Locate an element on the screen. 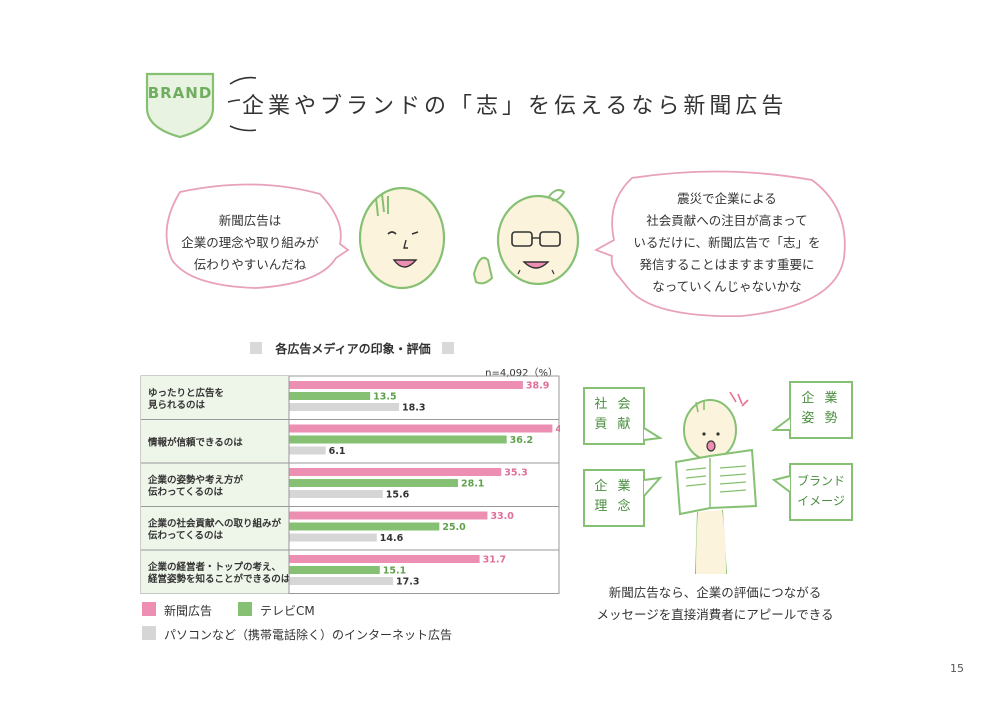 Image resolution: width=1000 pixels, height=707 pixels. character-left-face-icon is located at coordinates (402, 238).